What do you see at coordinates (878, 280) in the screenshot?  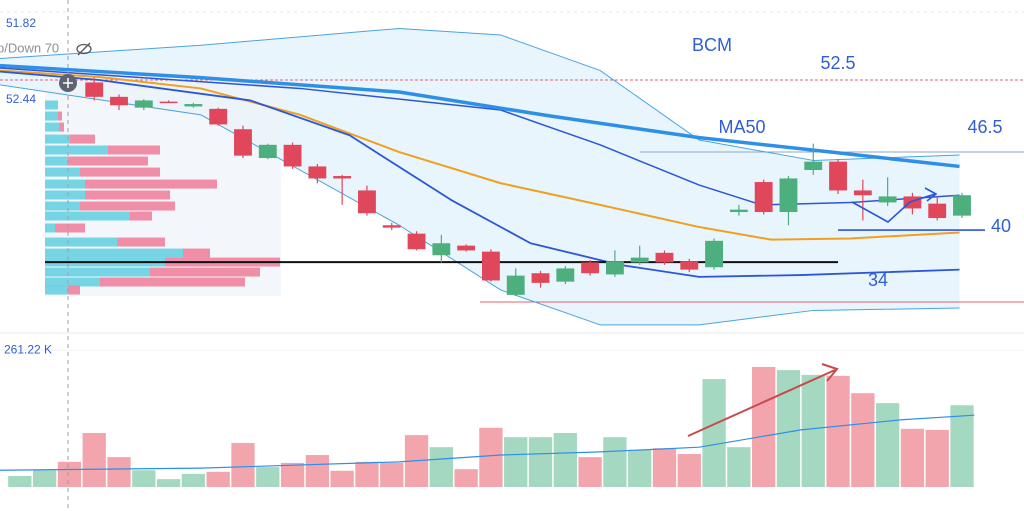 I see `level-label: 34` at bounding box center [878, 280].